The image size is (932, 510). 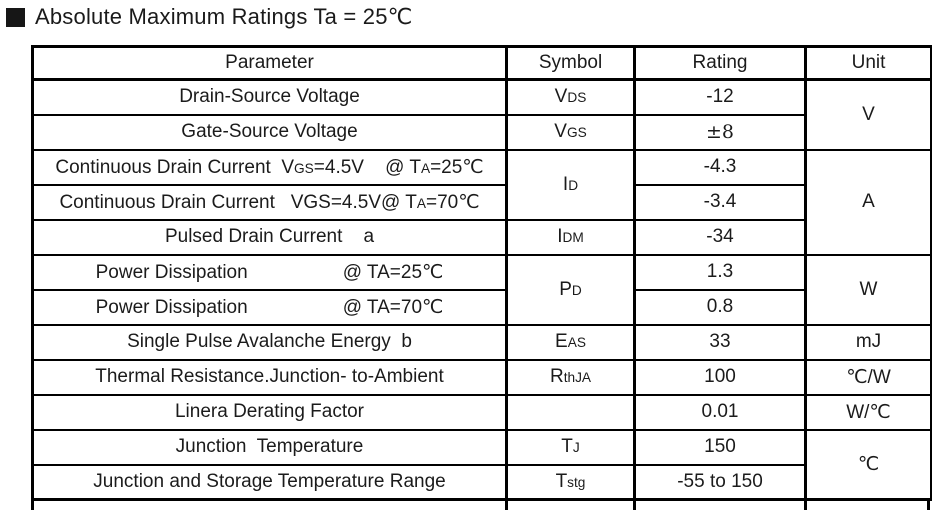 What do you see at coordinates (720, 482) in the screenshot?
I see `rating-cell: -55 to 150` at bounding box center [720, 482].